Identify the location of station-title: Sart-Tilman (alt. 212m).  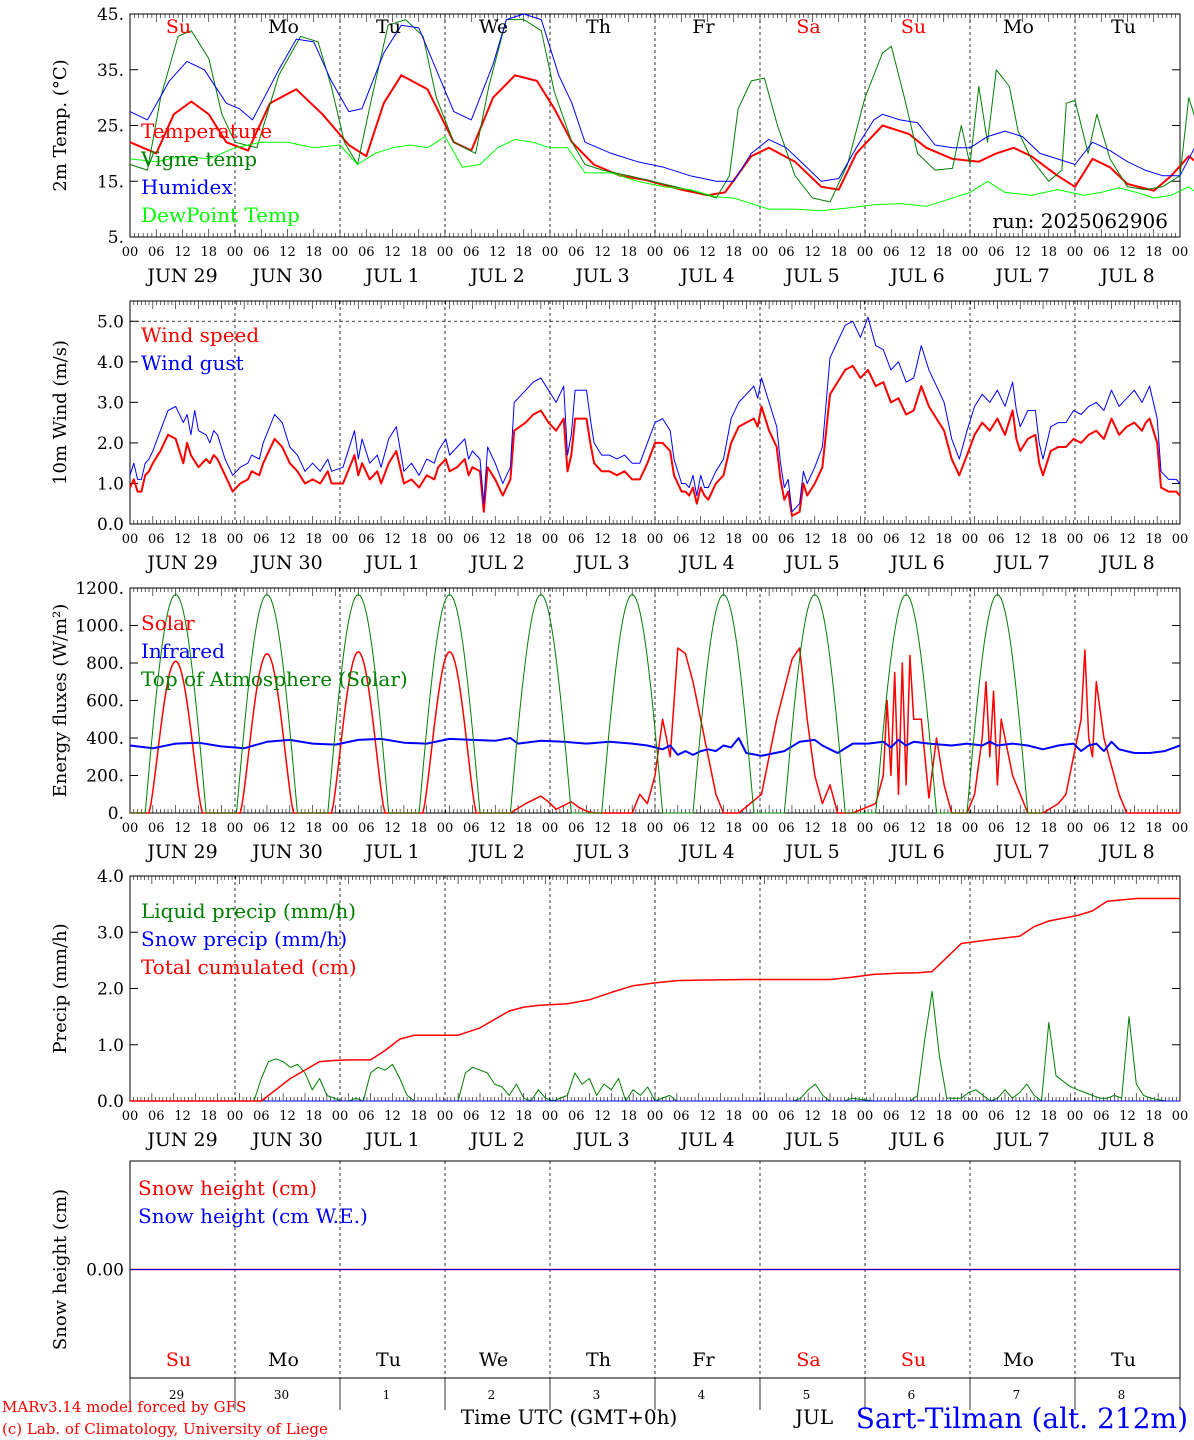
(1022, 1418).